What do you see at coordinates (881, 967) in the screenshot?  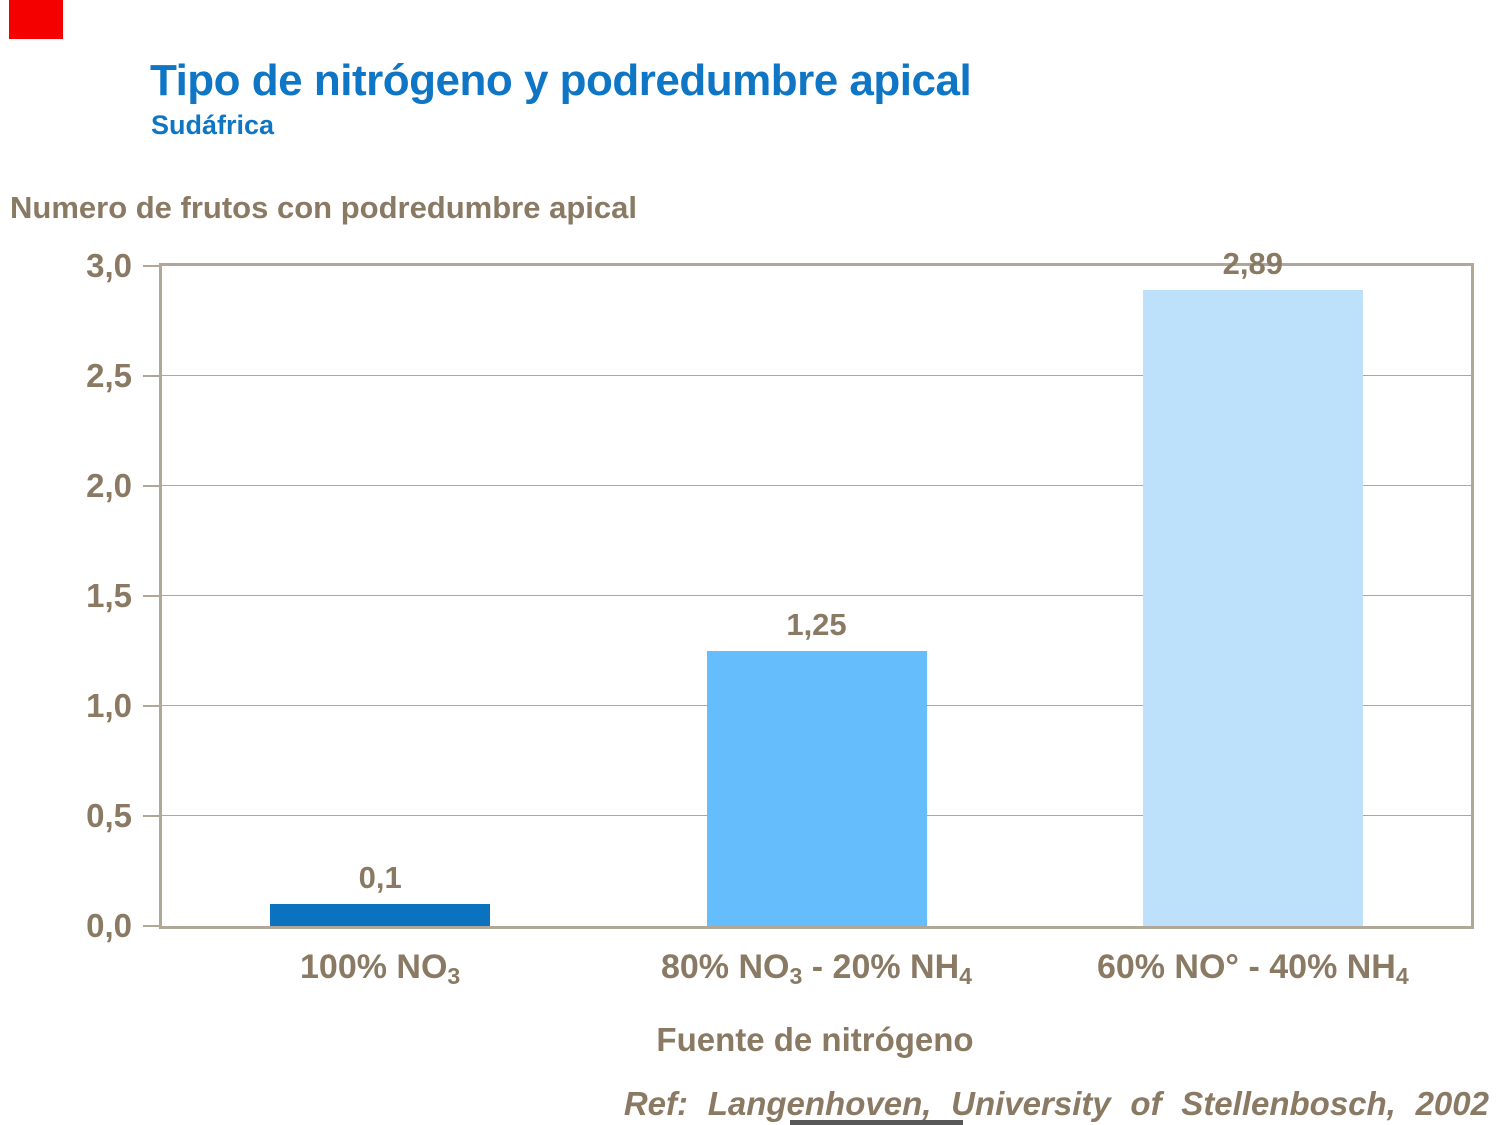 I see `label-text: - 20% NH` at bounding box center [881, 967].